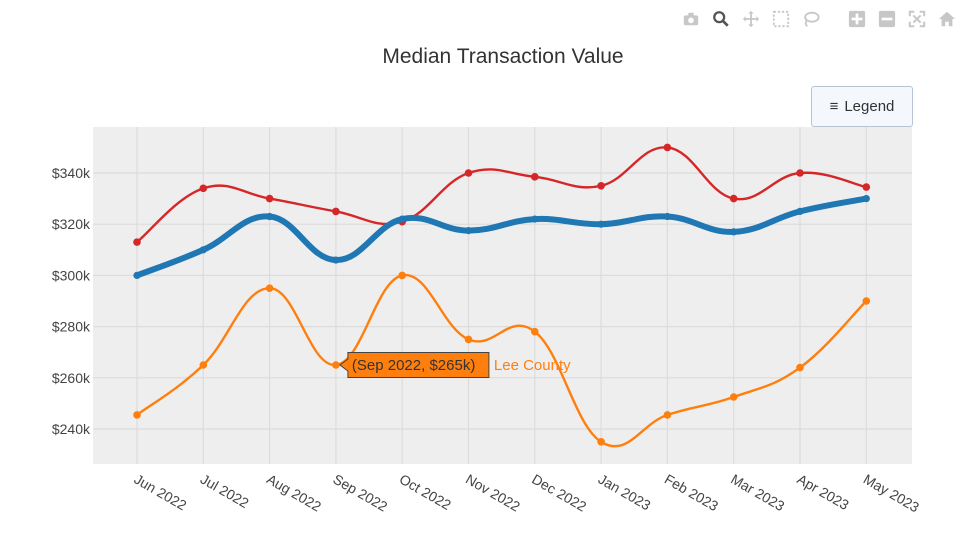 This screenshot has height=549, width=966. Describe the element at coordinates (811, 19) in the screenshot. I see `lasso-icon` at that location.